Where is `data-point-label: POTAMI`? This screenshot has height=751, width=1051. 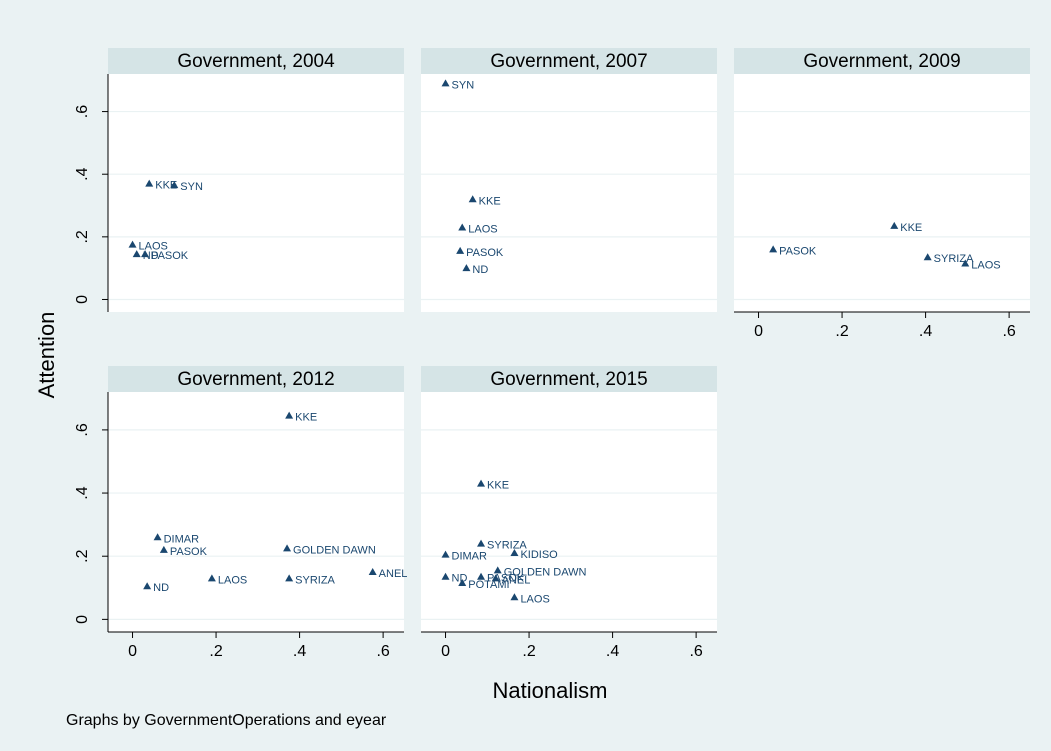 data-point-label: POTAMI is located at coordinates (488, 585).